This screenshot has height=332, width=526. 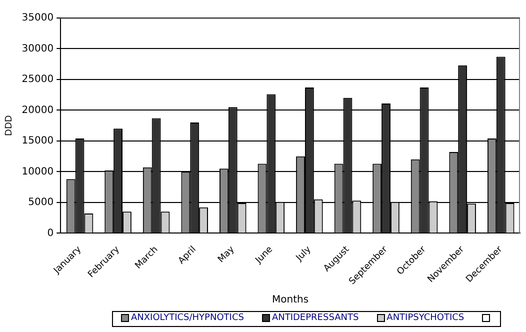 What do you see at coordinates (38, 172) in the screenshot?
I see `y-tick-label: 10000` at bounding box center [38, 172].